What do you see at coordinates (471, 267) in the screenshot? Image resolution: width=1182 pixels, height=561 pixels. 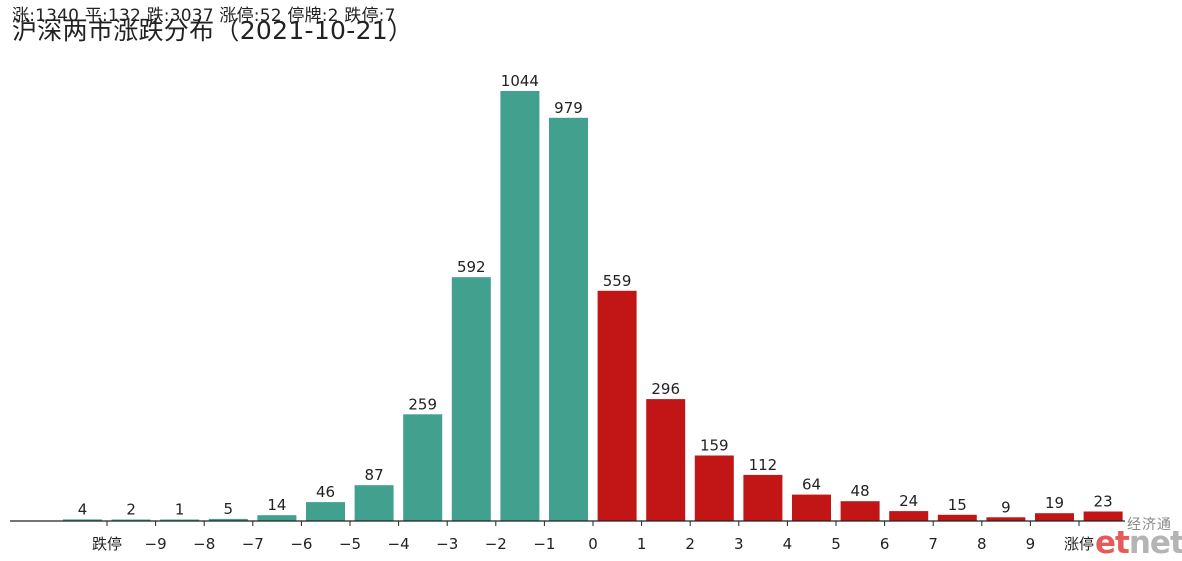 I see `bar-value-label-8: 592` at bounding box center [471, 267].